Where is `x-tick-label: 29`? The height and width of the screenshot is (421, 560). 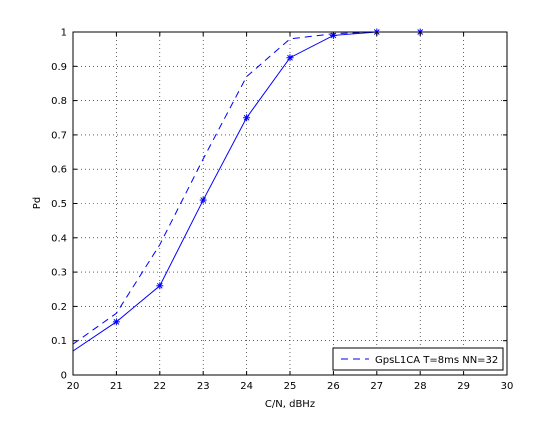
x-tick-label: 29 is located at coordinates (463, 386).